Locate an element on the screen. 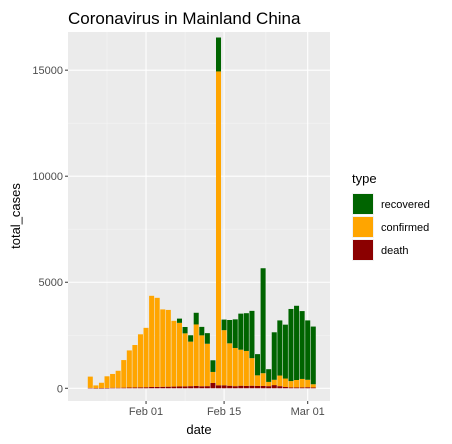 The image size is (452, 444). x-tick-label: Mar 01 is located at coordinates (308, 412).